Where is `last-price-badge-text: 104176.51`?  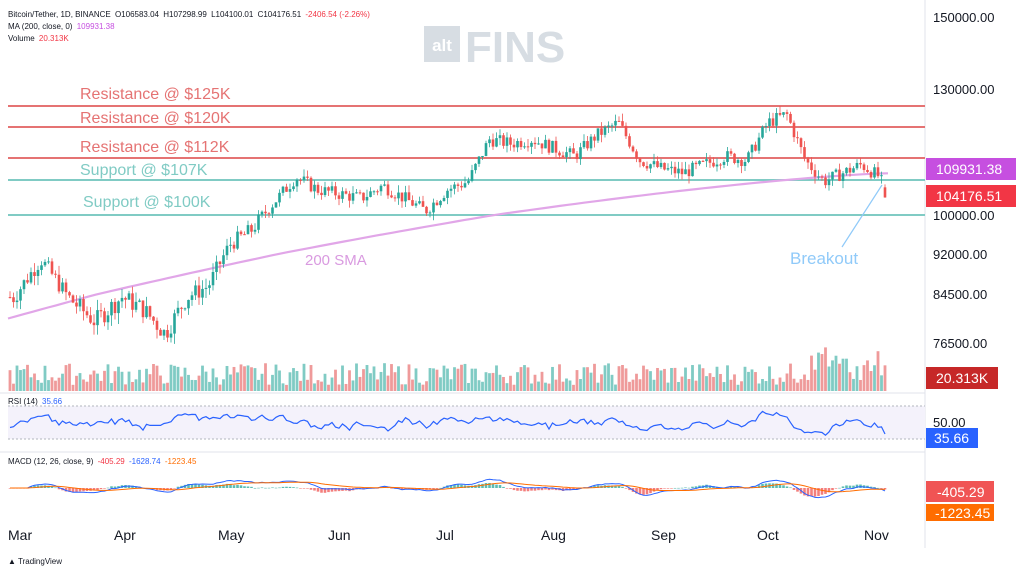
last-price-badge-text: 104176.51 is located at coordinates (969, 196).